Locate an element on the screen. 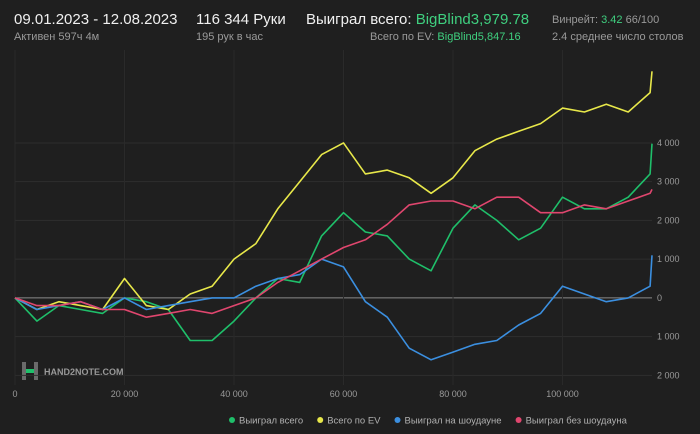 The height and width of the screenshot is (434, 700). active-time: Активен 597ч 4м is located at coordinates (57, 37).